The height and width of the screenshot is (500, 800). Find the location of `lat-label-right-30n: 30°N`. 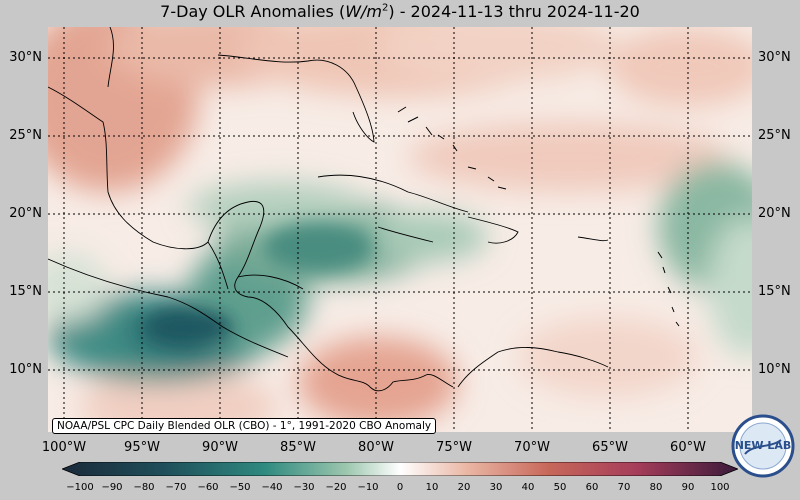

lat-label-right-30n: 30°N is located at coordinates (774, 57).